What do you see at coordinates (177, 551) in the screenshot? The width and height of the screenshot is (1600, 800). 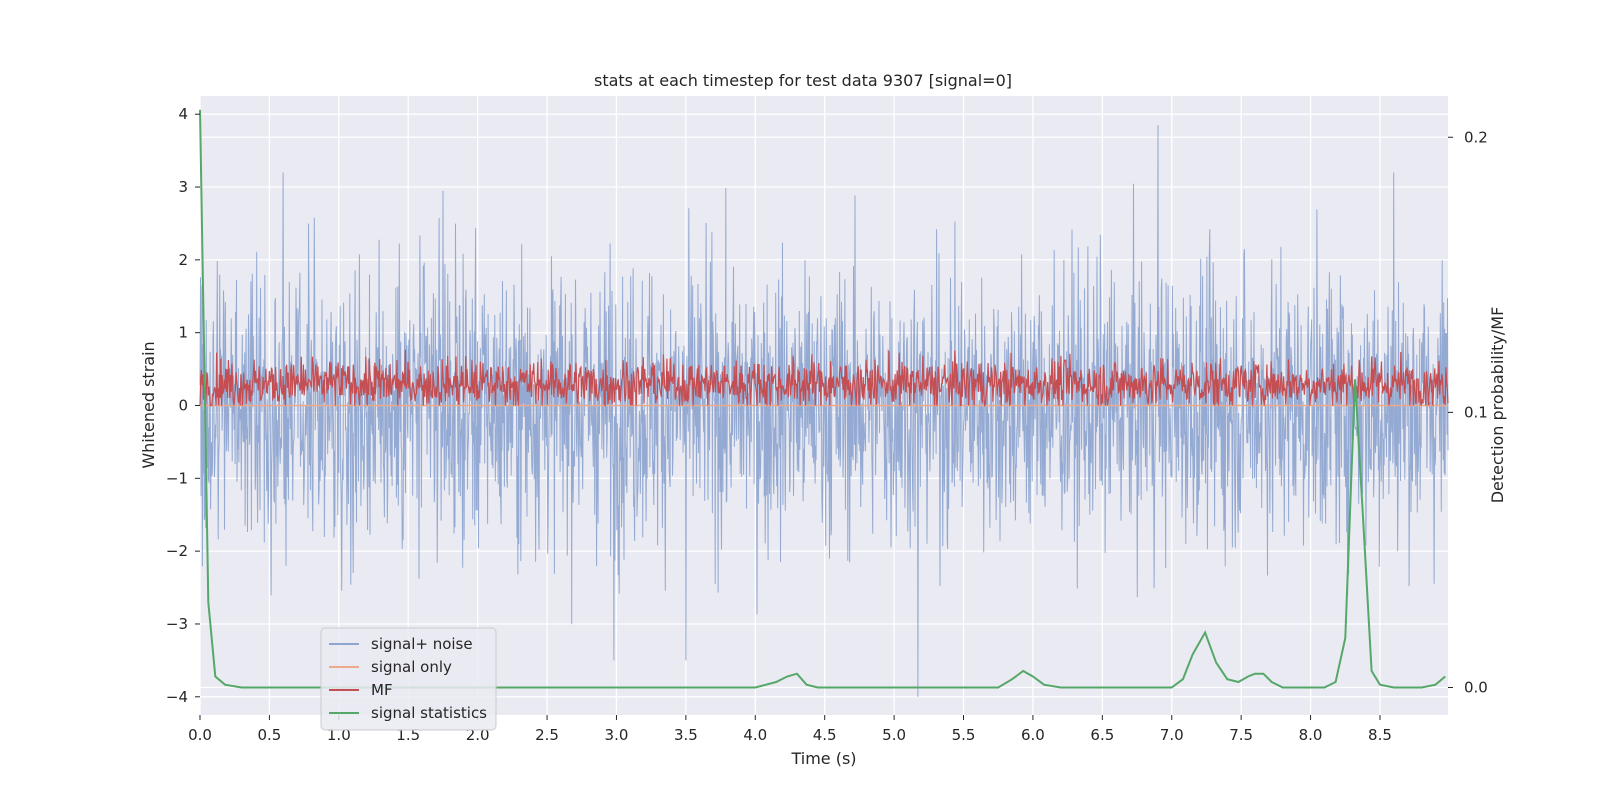 I see `y-tick-label: −2` at bounding box center [177, 551].